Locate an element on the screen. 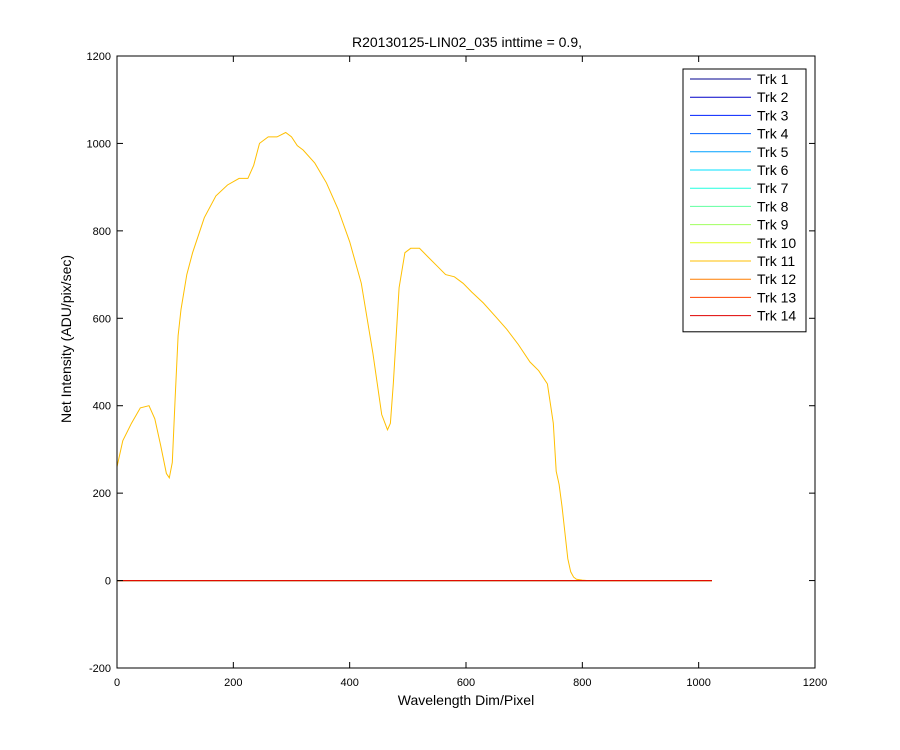  y-axis-title: Net Intensity (ADU/pix/sec) is located at coordinates (66, 339).